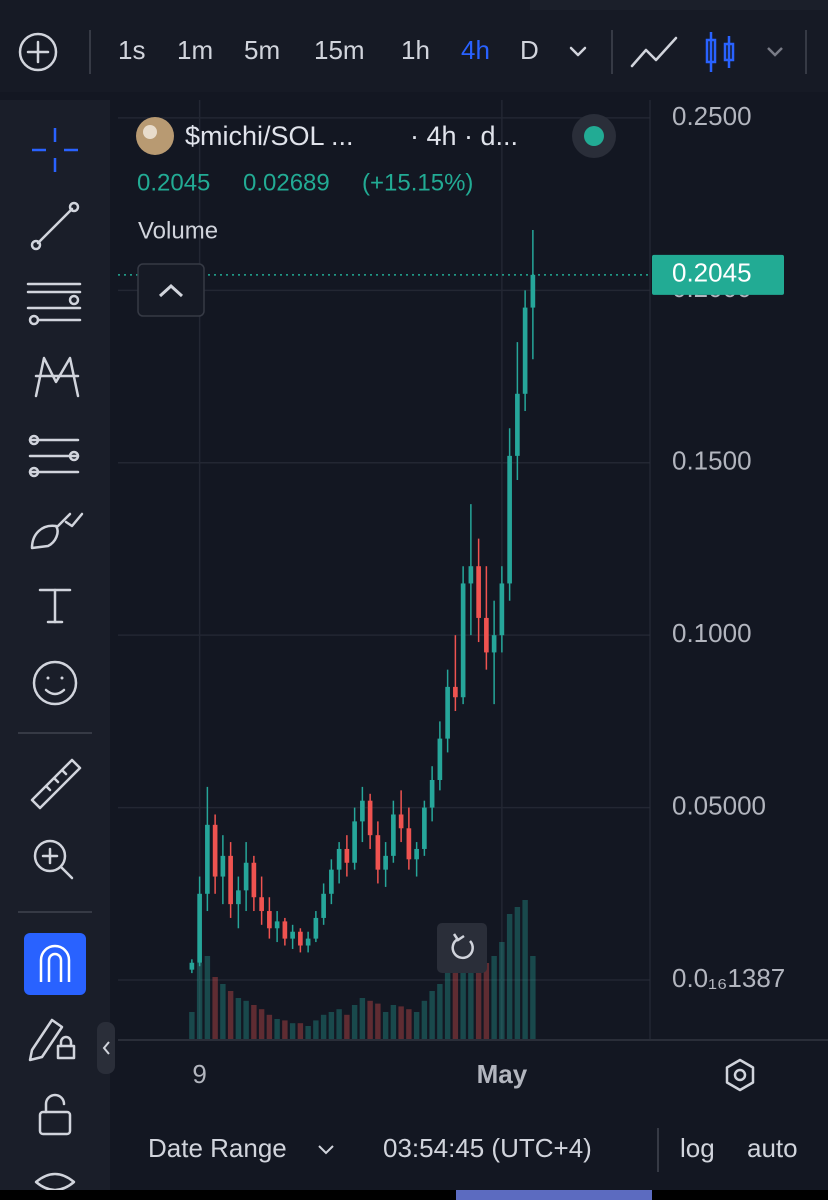 Image resolution: width=828 pixels, height=1200 pixels. I want to click on last-price-label: 0.2045, so click(712, 273).